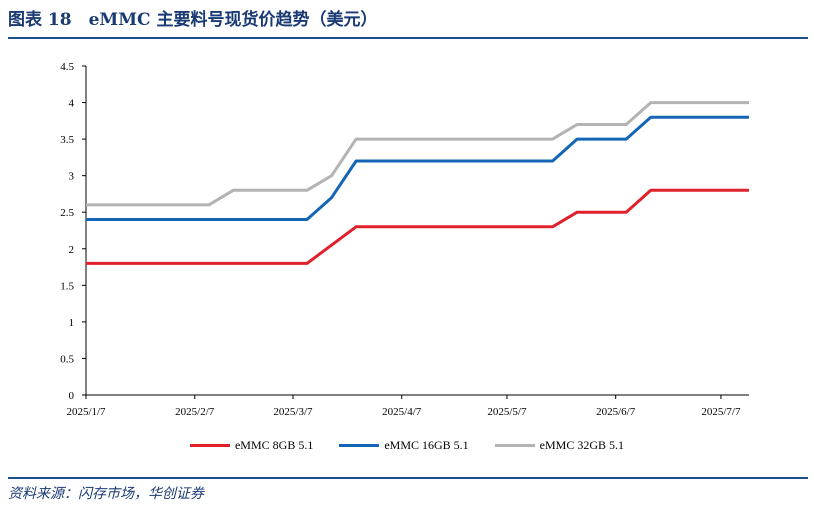 This screenshot has width=814, height=508. I want to click on y-tick-label: 3, so click(72, 177).